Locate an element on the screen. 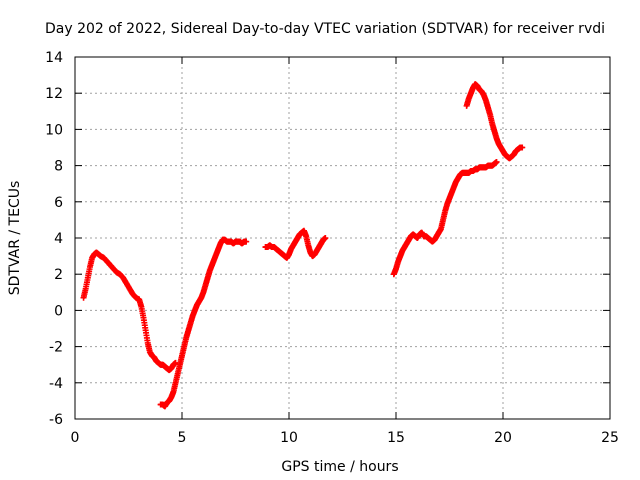  x-tick-label: 20 is located at coordinates (503, 438).